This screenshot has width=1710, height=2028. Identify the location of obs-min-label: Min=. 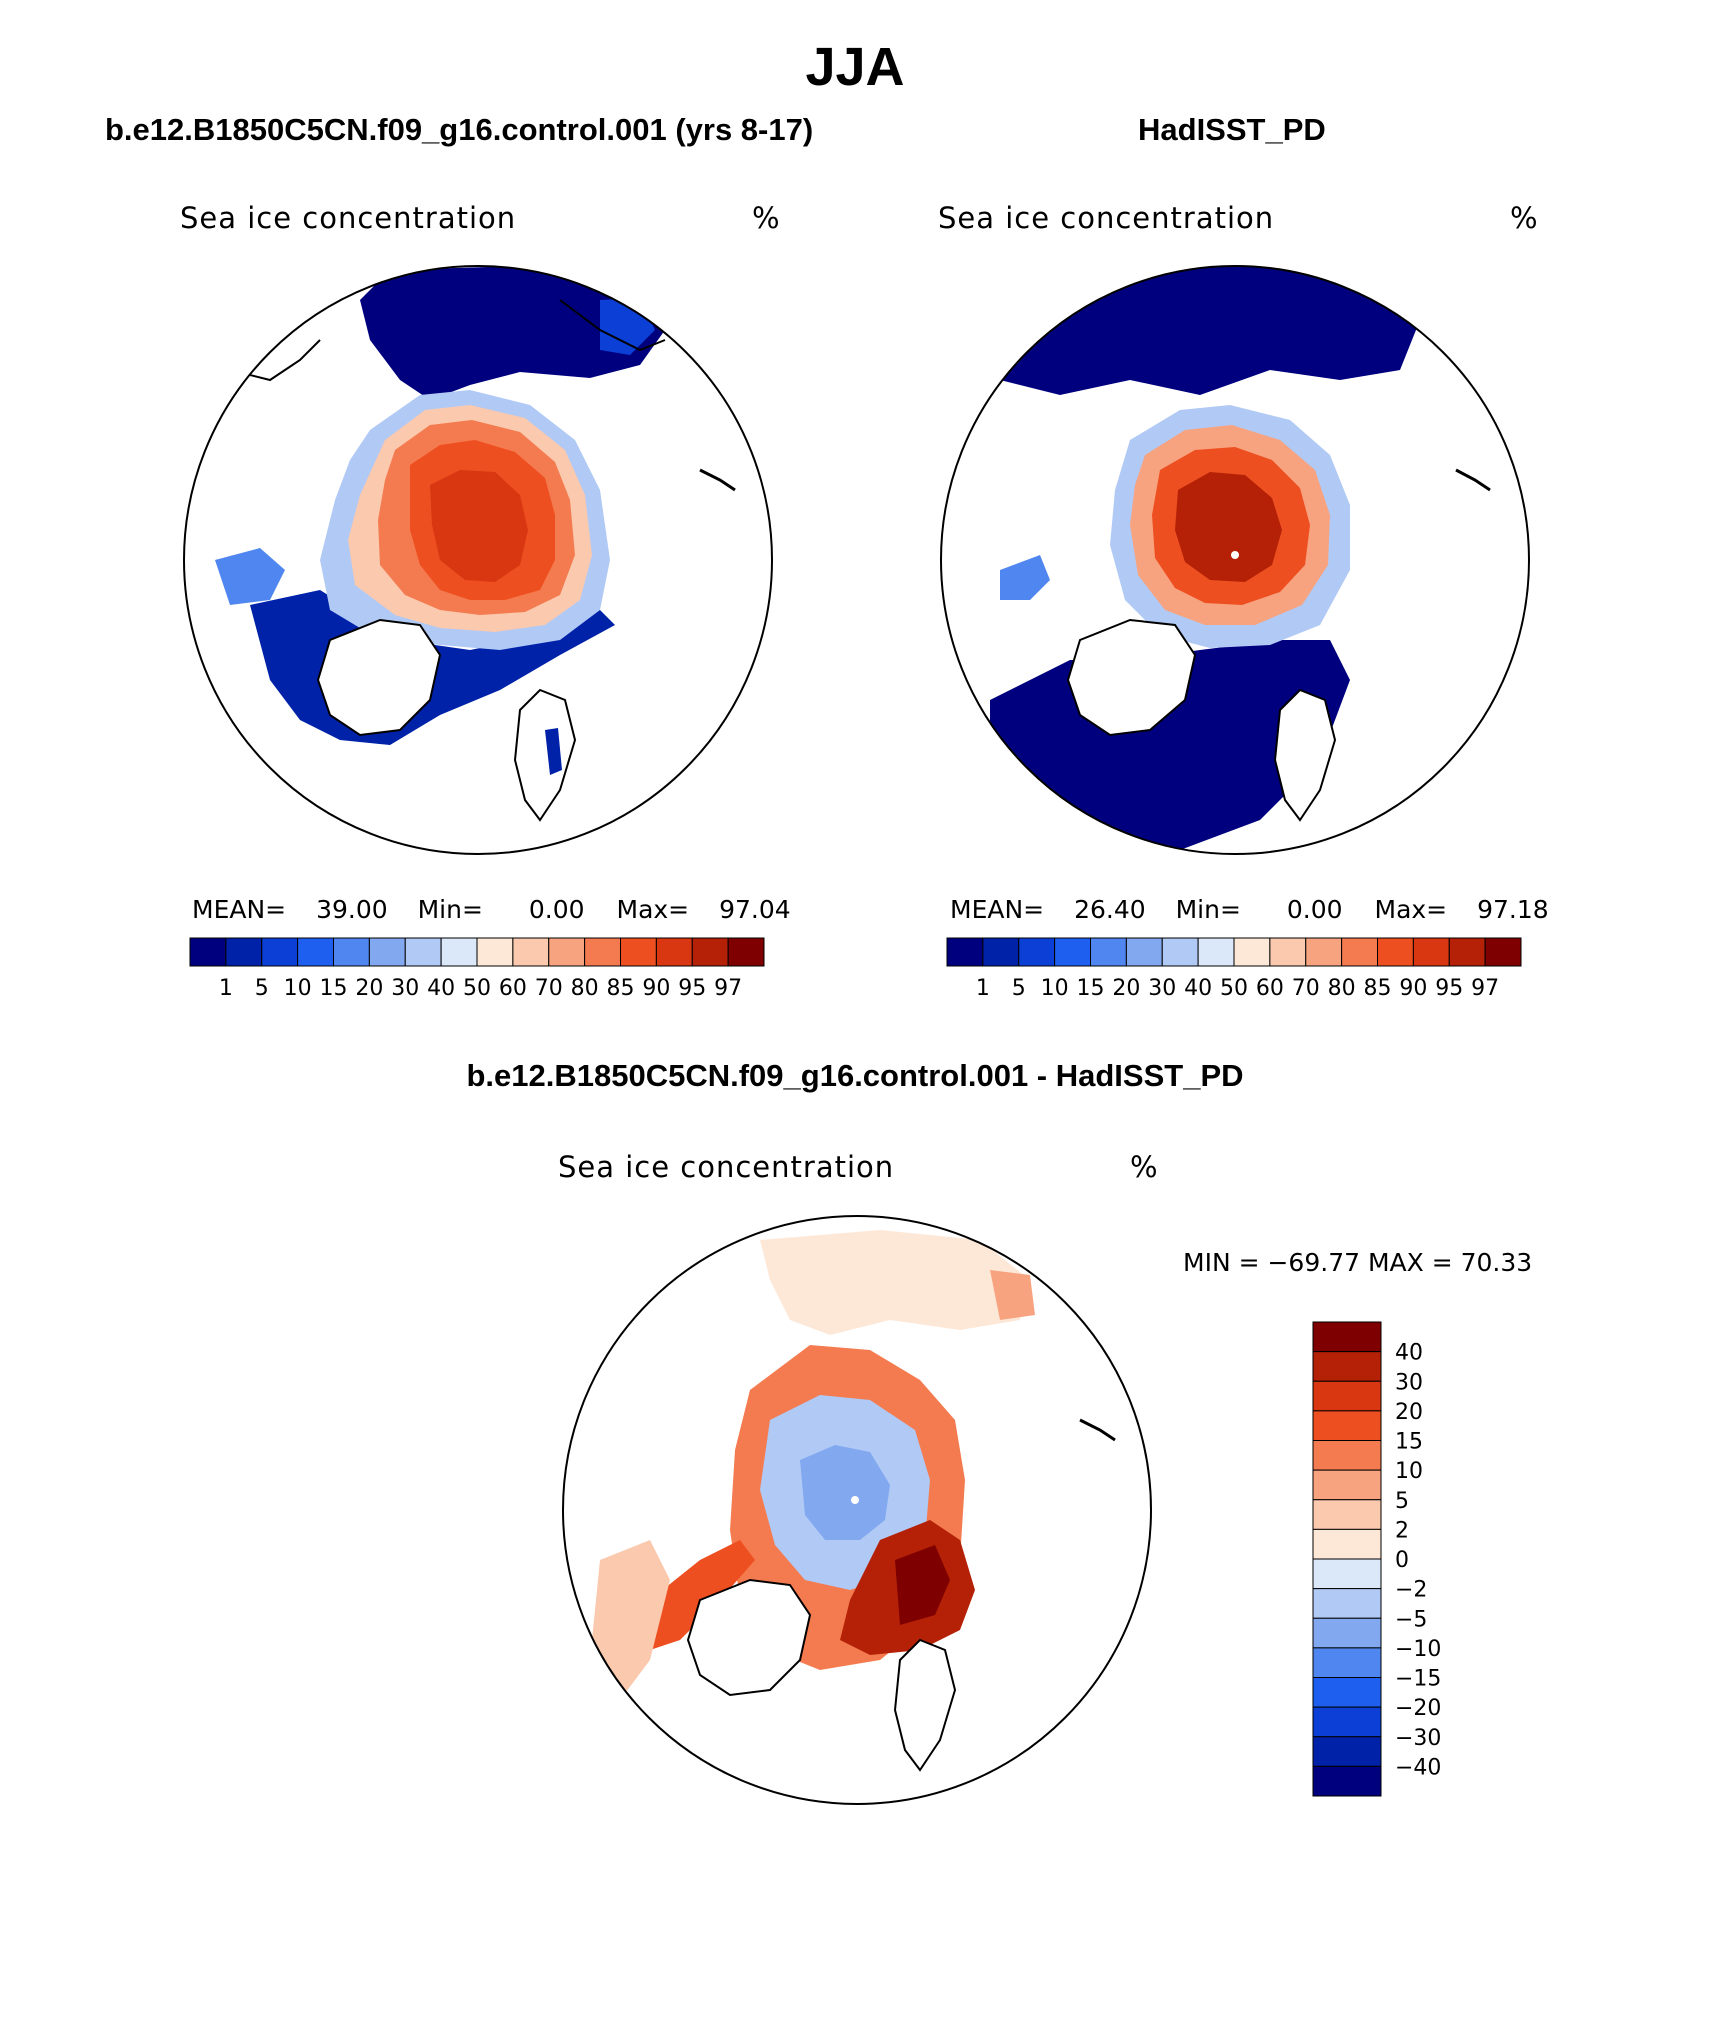
(1208, 909).